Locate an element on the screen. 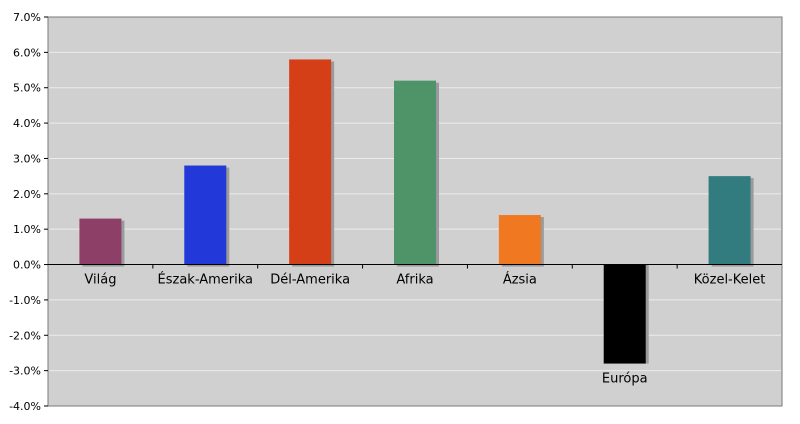 Image resolution: width=800 pixels, height=424 pixels. y-tick-label: -4.0% is located at coordinates (25, 406).